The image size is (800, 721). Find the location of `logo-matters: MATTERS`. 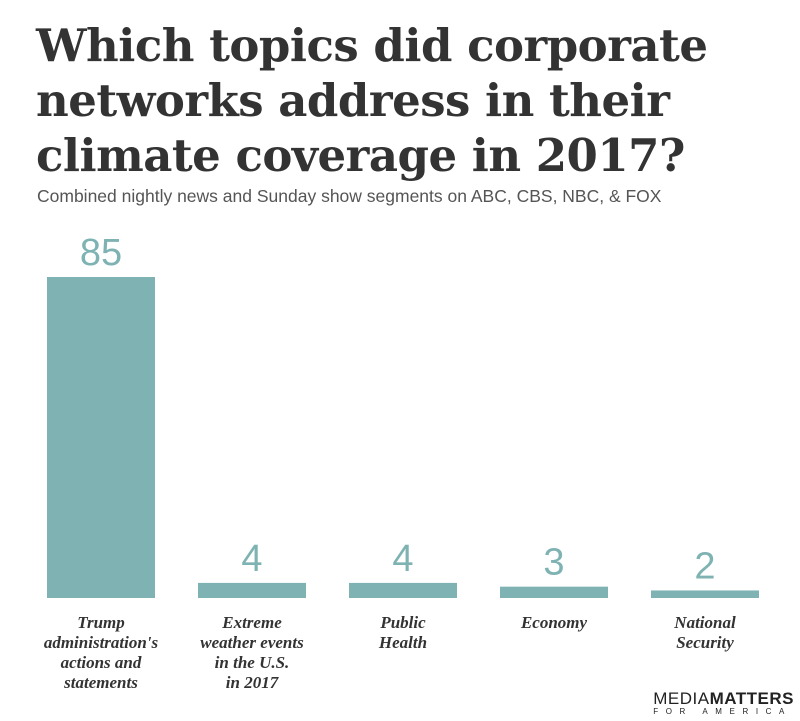

logo-matters: MATTERS is located at coordinates (751, 698).